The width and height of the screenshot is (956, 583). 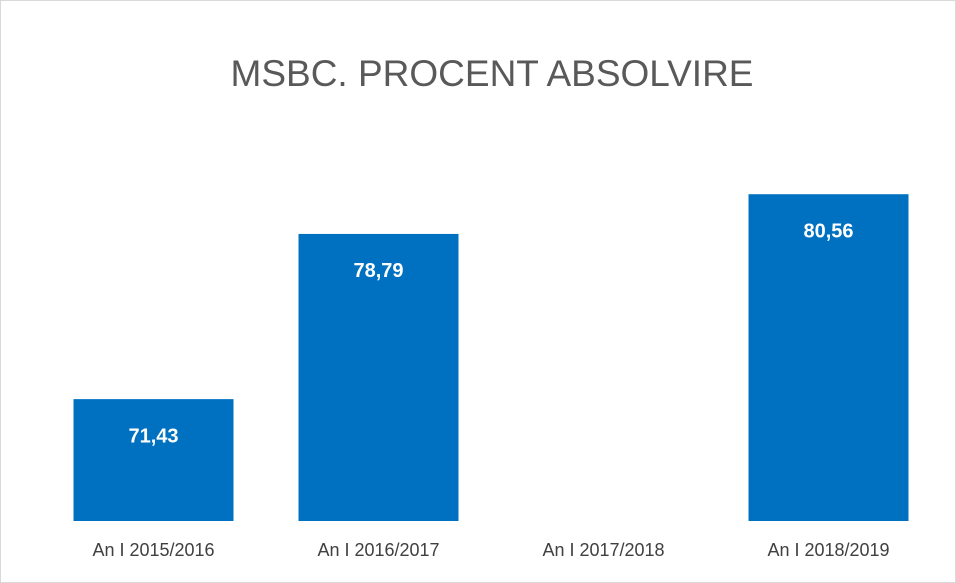 I want to click on data-label: 71,43, so click(x=153, y=436).